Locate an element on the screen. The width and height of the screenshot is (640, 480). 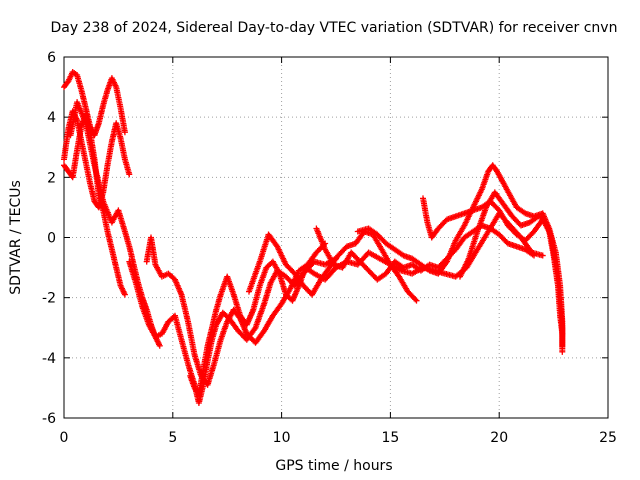
x-tick-label: 20 is located at coordinates (499, 438).